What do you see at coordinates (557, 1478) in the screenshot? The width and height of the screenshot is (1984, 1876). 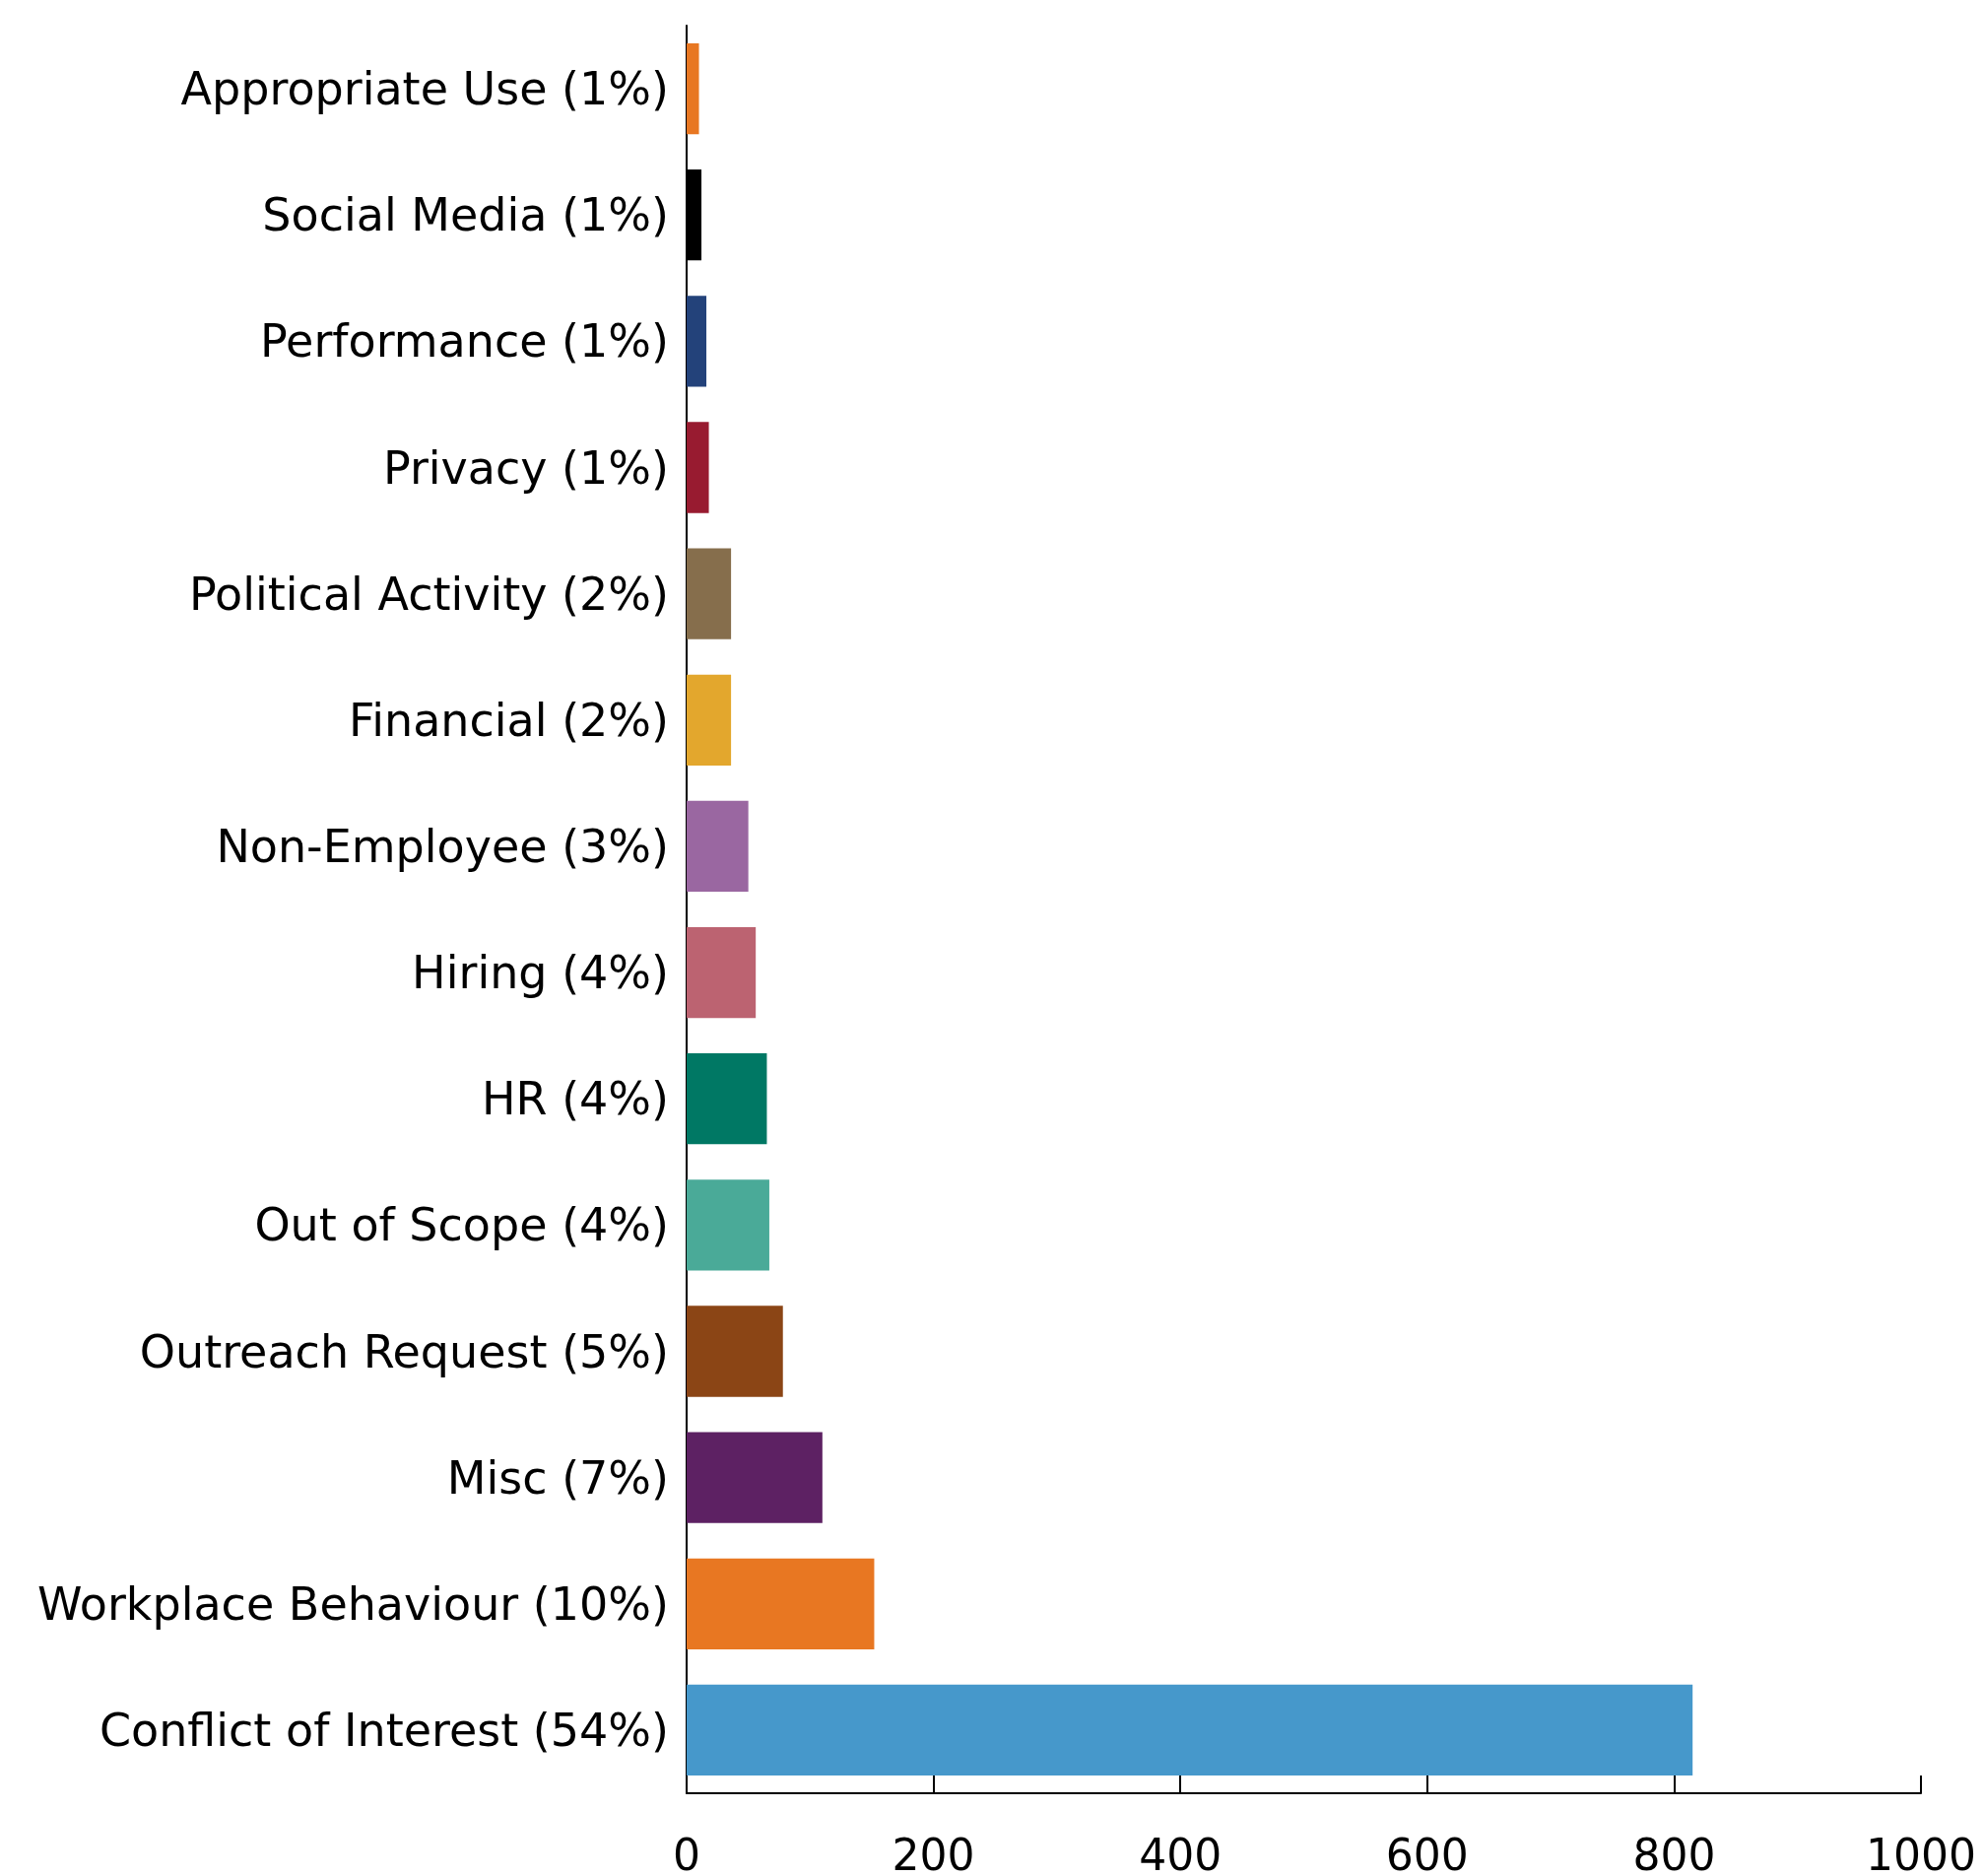 I see `y-tick-label: Misc (7%)` at bounding box center [557, 1478].